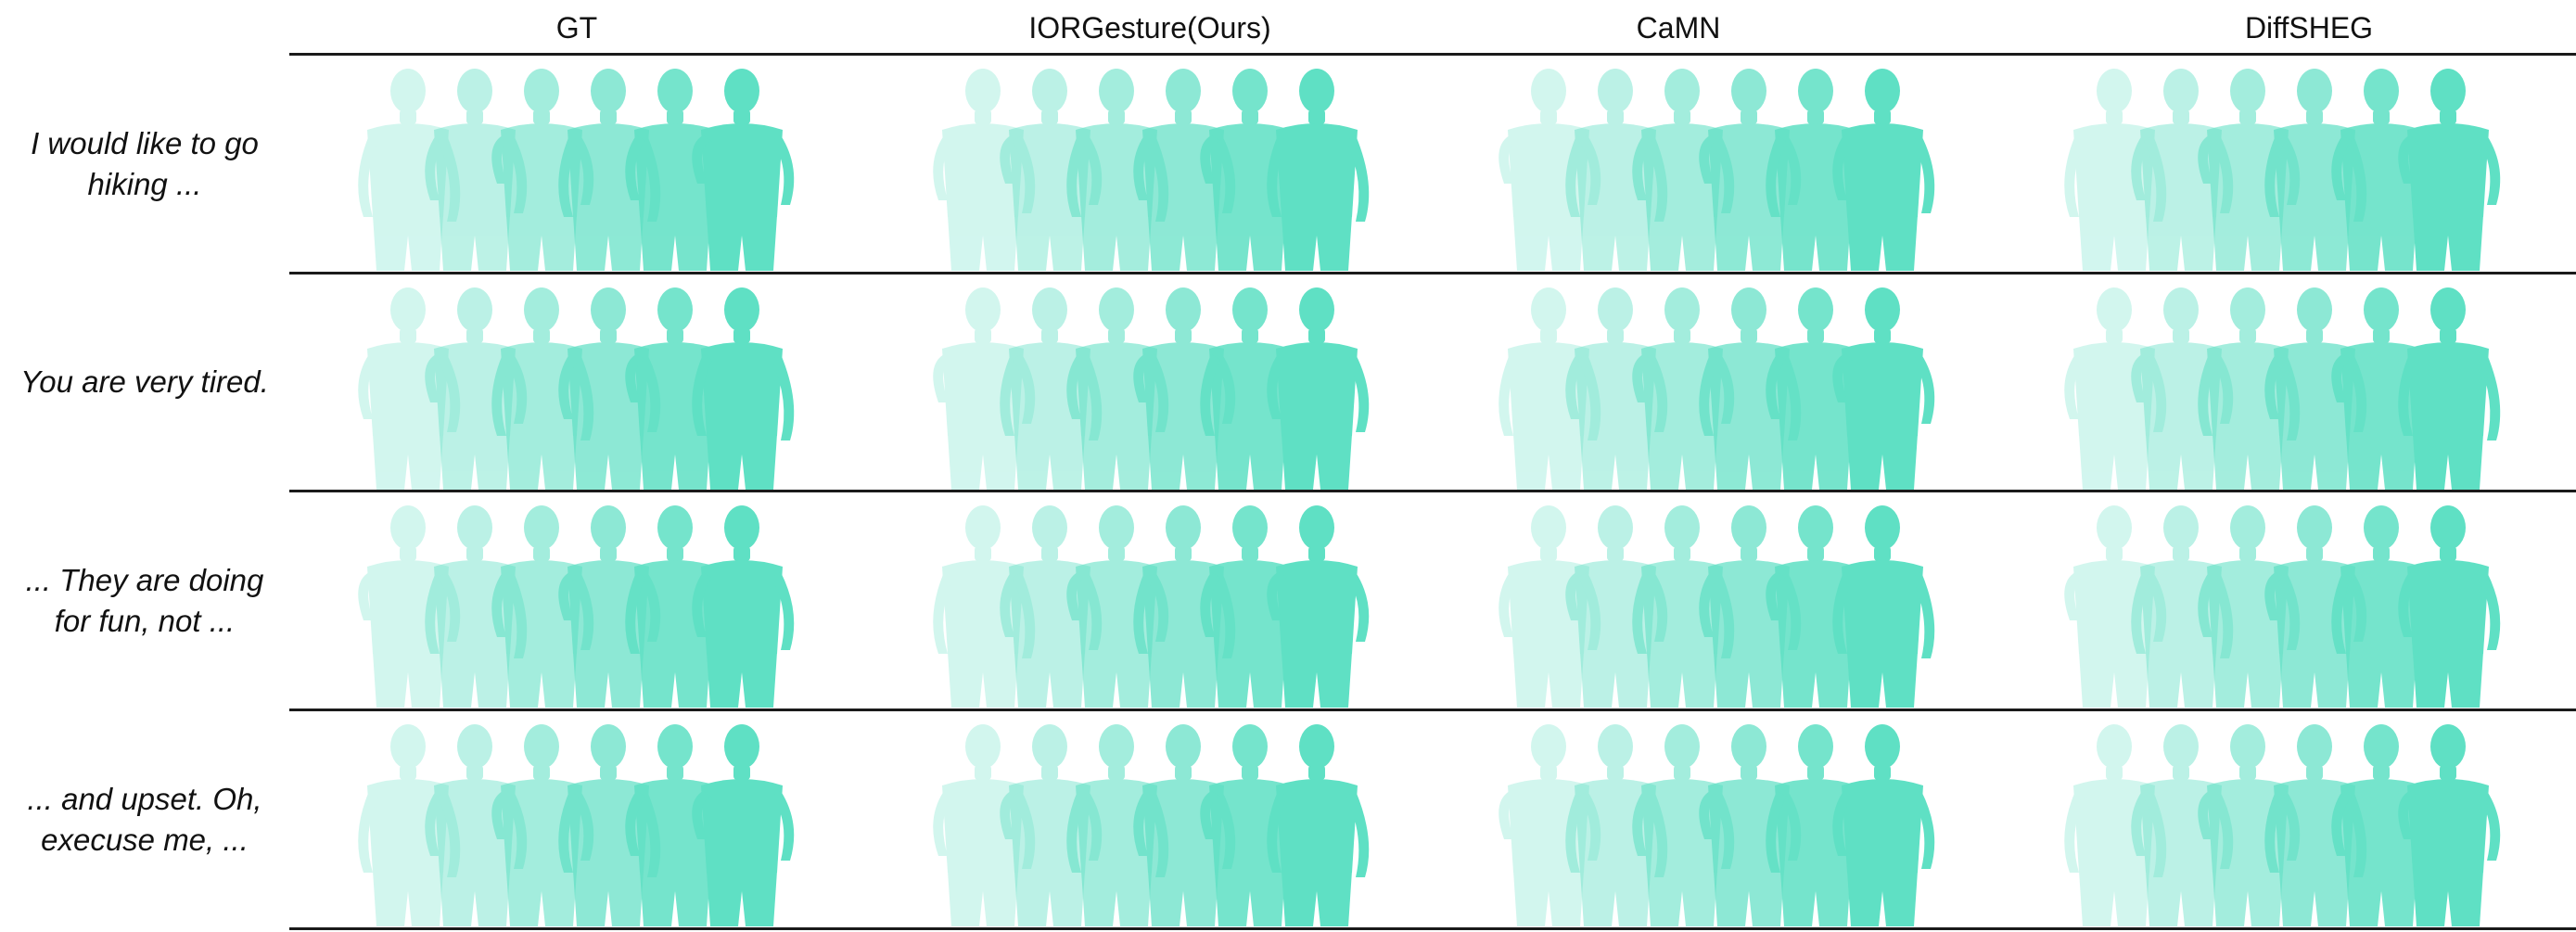 Image resolution: width=2576 pixels, height=932 pixels. I want to click on row-label-2-line-1: You are very tired., so click(145, 382).